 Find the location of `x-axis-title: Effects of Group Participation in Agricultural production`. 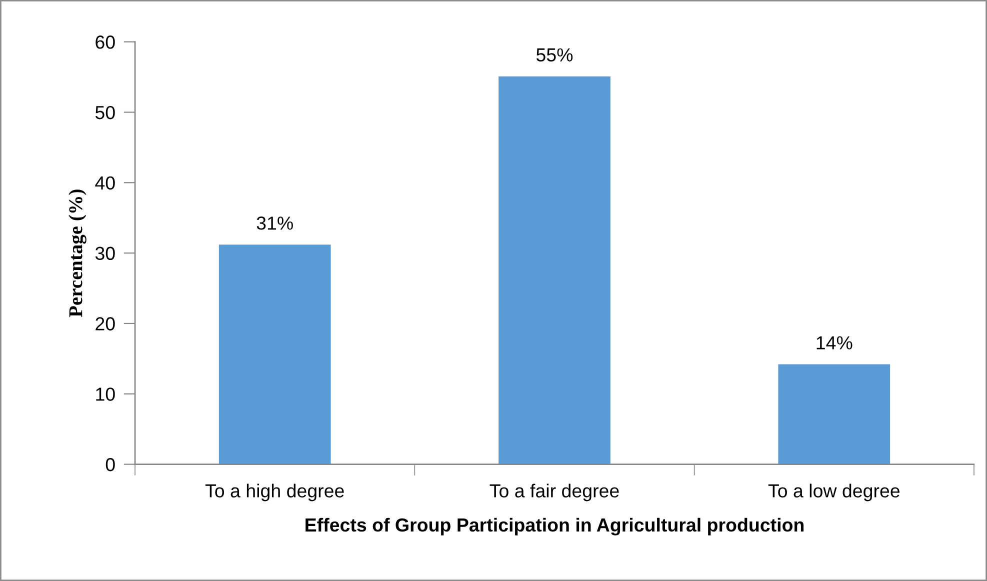

x-axis-title: Effects of Group Participation in Agricultural production is located at coordinates (555, 527).